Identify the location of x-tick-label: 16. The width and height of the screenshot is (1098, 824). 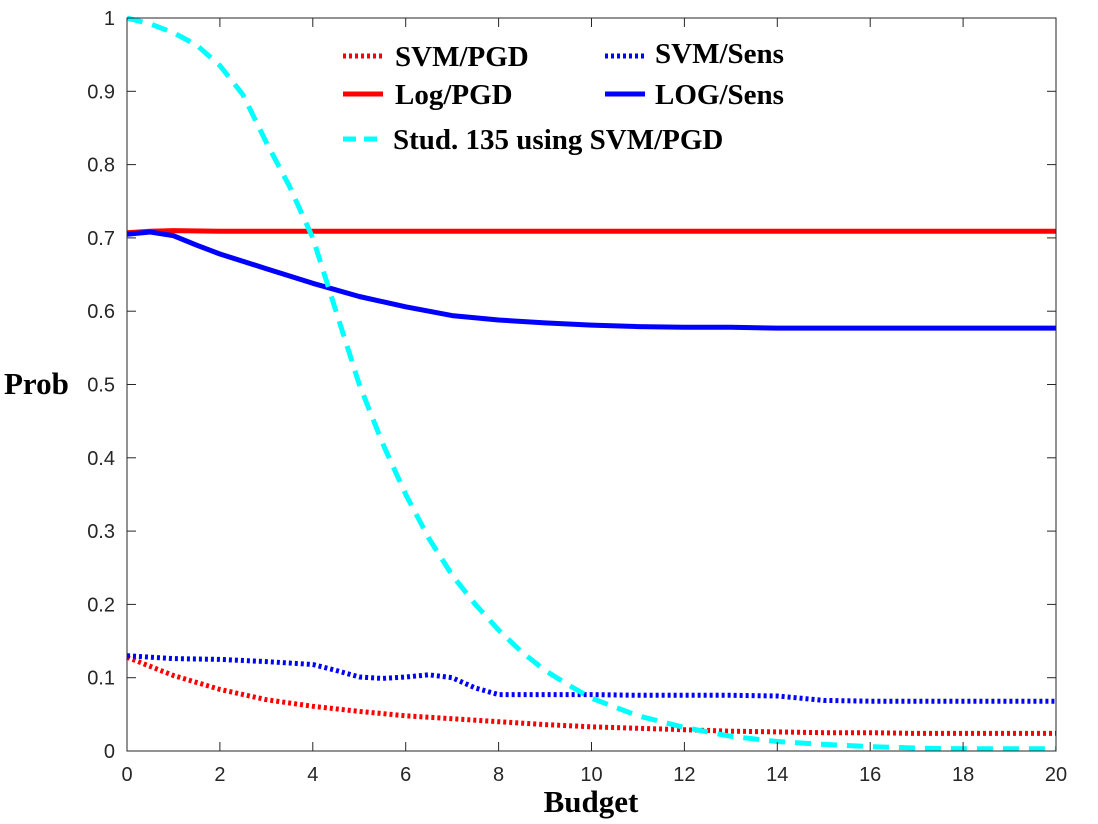
(870, 775).